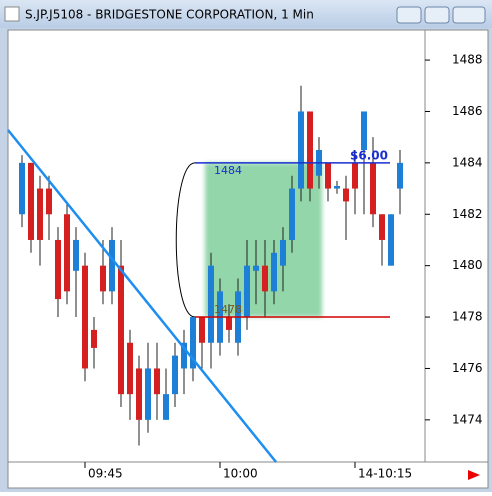  What do you see at coordinates (474, 475) in the screenshot?
I see `scroll-arrow` at bounding box center [474, 475].